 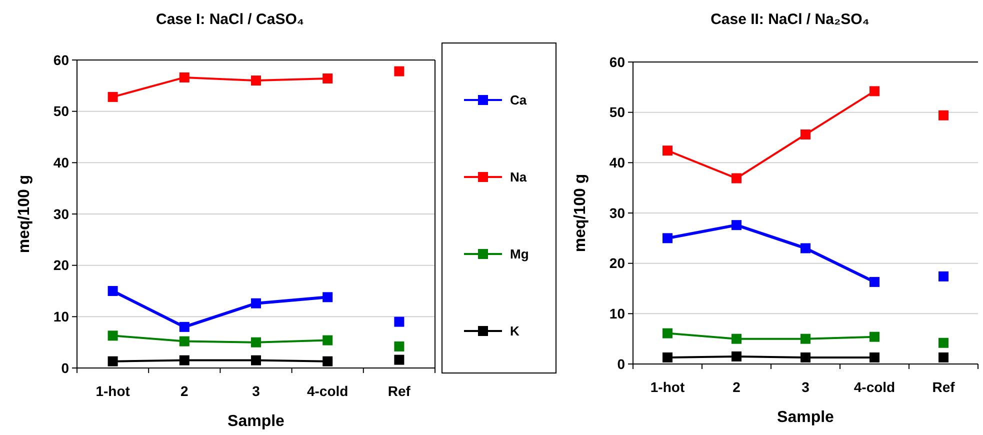 I want to click on legend-label: K, so click(x=515, y=331).